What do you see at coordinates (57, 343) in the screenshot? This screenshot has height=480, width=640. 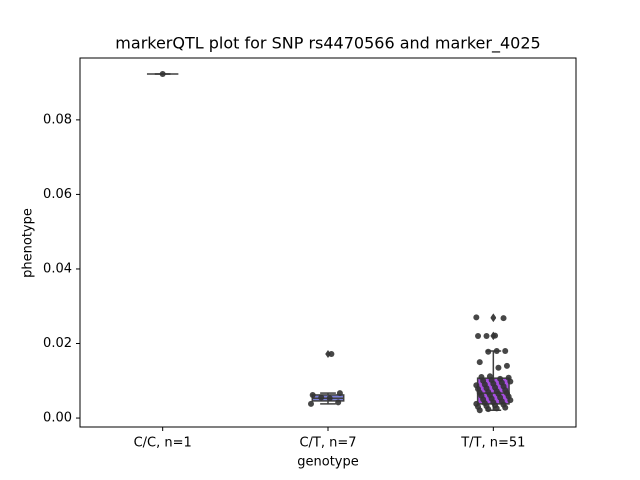 I see `y-tick-label: 0.02` at bounding box center [57, 343].